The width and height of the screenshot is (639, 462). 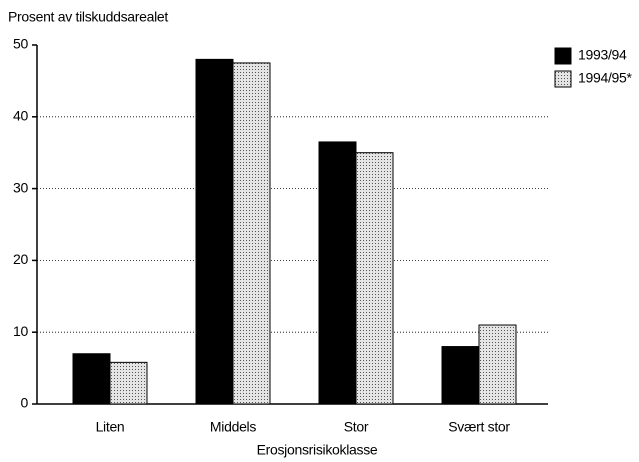 What do you see at coordinates (317, 450) in the screenshot?
I see `x-axis-label: Erosjonsrisikoklasse` at bounding box center [317, 450].